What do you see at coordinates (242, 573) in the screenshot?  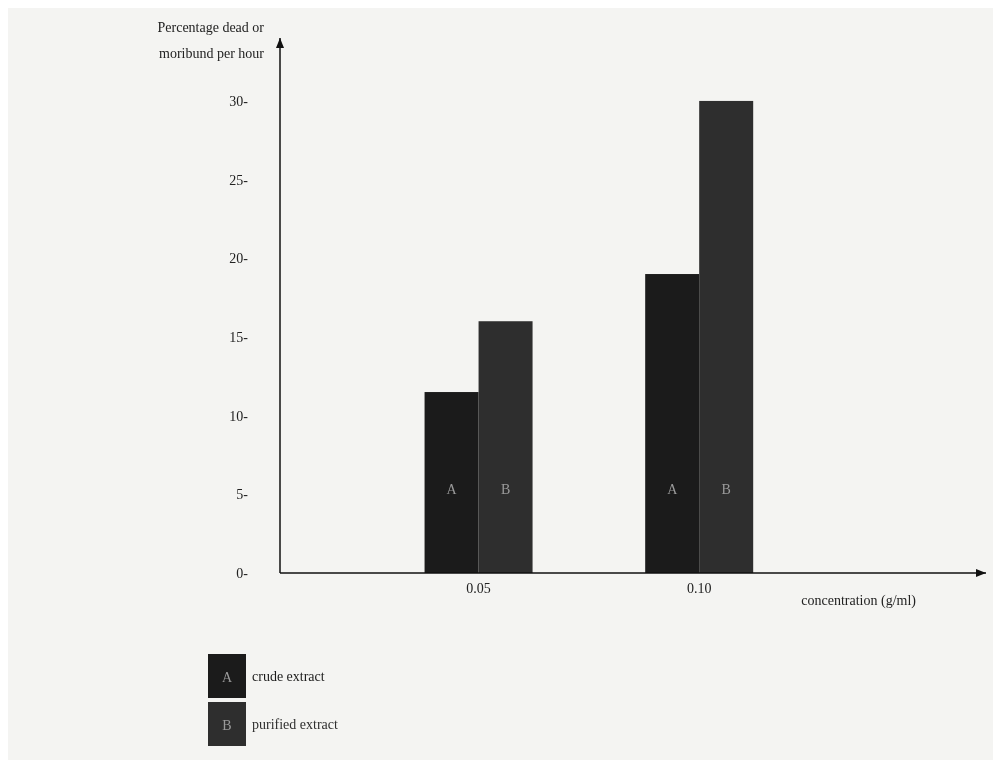 I see `y-tick-label: 0-` at bounding box center [242, 573].